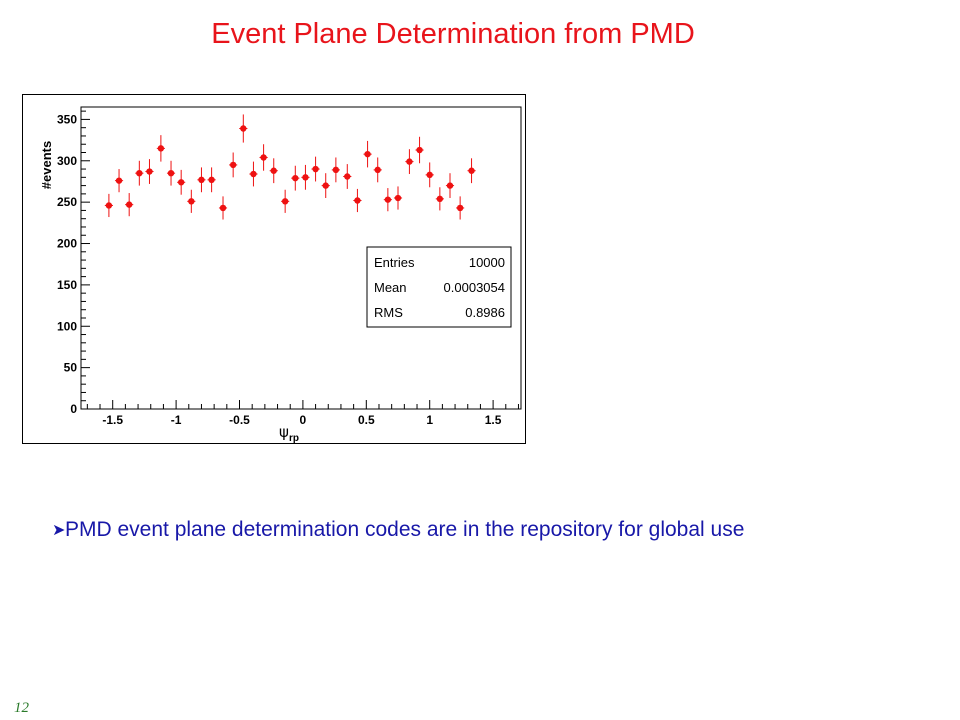 Image resolution: width=960 pixels, height=720 pixels. I want to click on x-tick-label: -1, so click(176, 420).